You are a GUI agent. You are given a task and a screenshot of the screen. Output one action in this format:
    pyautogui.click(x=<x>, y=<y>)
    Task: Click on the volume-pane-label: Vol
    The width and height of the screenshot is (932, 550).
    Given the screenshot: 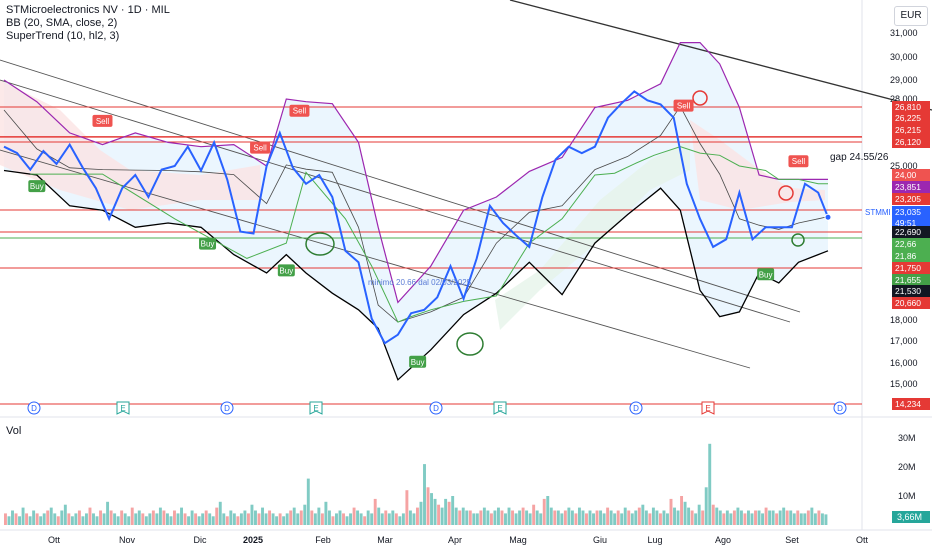 What is the action you would take?
    pyautogui.click(x=14, y=431)
    